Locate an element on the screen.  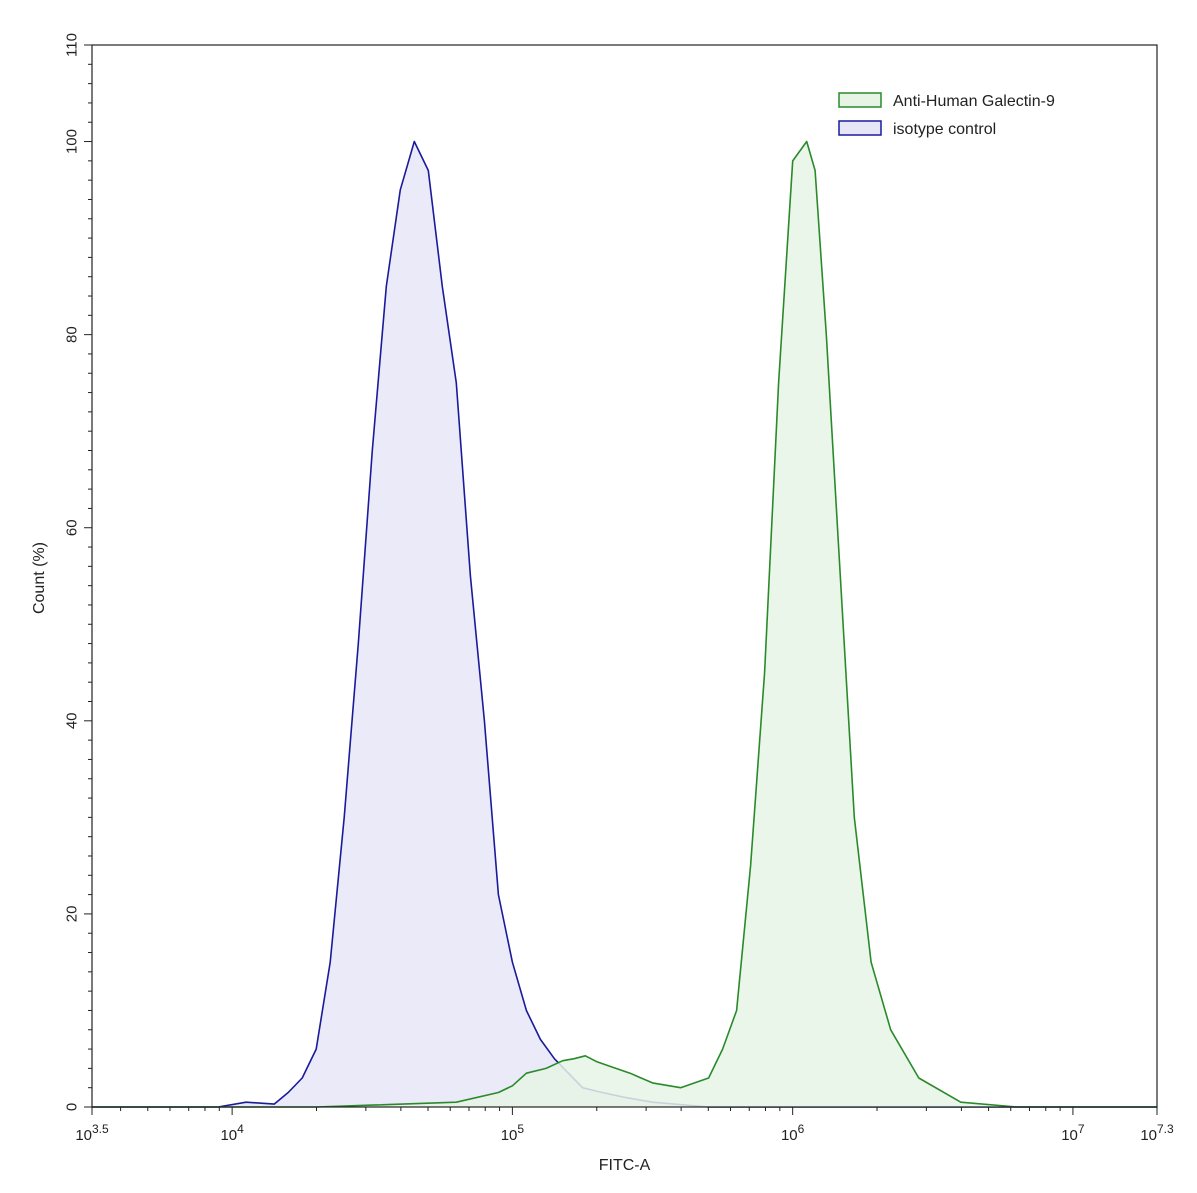
x-tick-label: 10⁷ is located at coordinates (1073, 1133).